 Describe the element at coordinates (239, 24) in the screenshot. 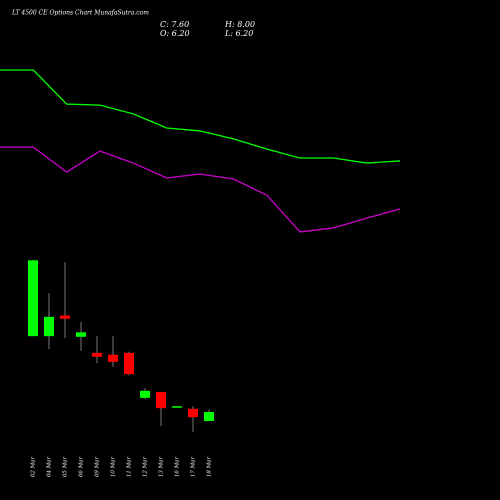

I see `high-info: H: 8.00` at that location.